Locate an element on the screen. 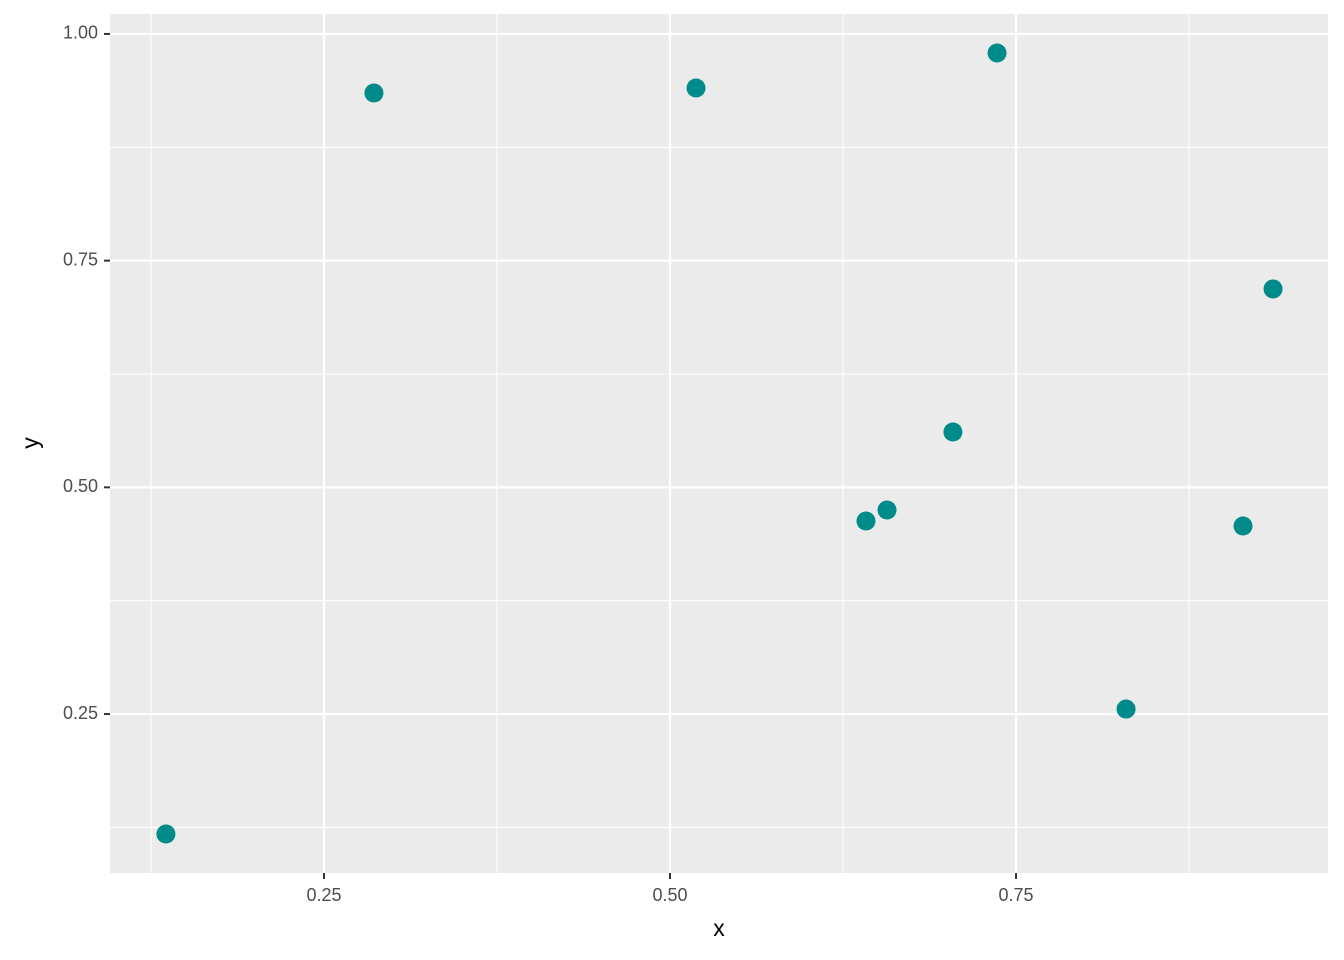  y-tick-label: 0.50 is located at coordinates (80, 486).